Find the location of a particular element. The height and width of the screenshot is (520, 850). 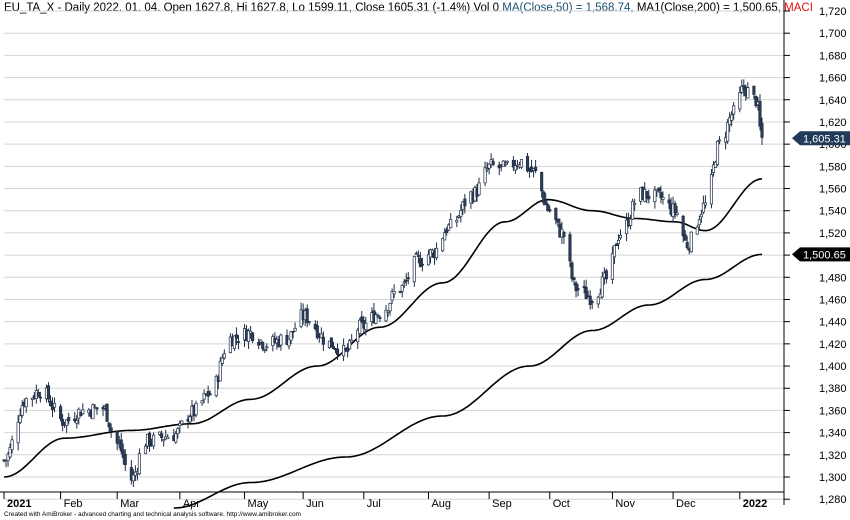

y-tick-label: 1,520 is located at coordinates (833, 234).